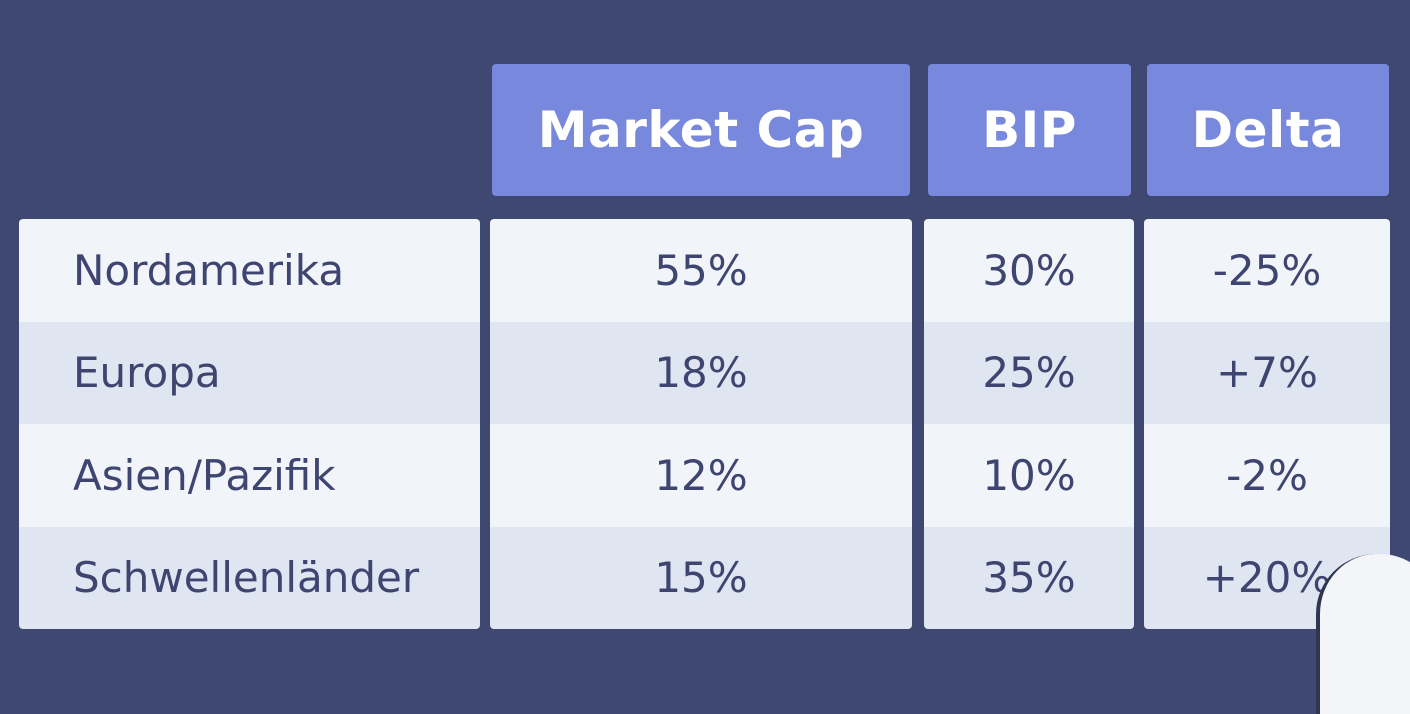 The image size is (1410, 714). What do you see at coordinates (701, 372) in the screenshot?
I see `market-cap-cell: 18%` at bounding box center [701, 372].